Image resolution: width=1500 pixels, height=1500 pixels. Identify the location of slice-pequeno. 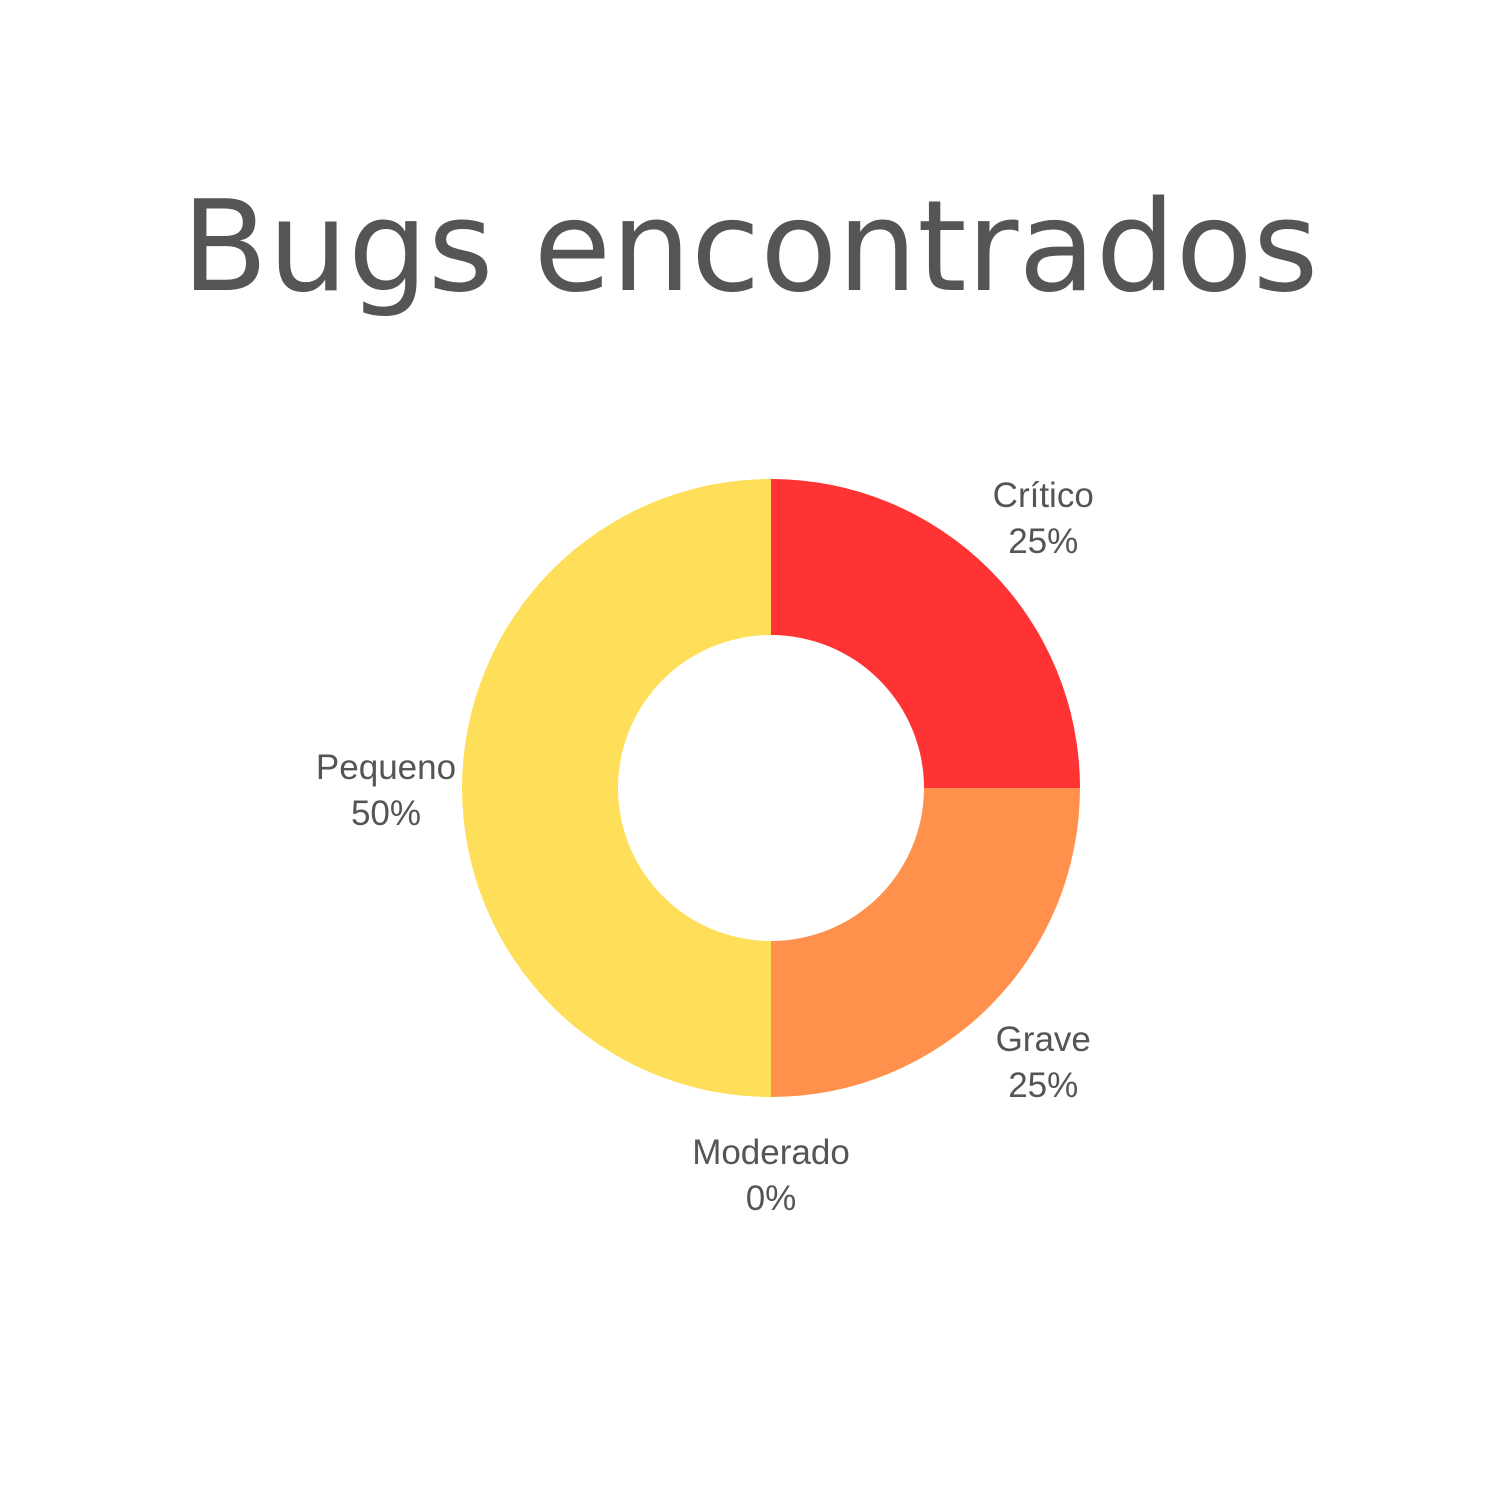
(616, 788).